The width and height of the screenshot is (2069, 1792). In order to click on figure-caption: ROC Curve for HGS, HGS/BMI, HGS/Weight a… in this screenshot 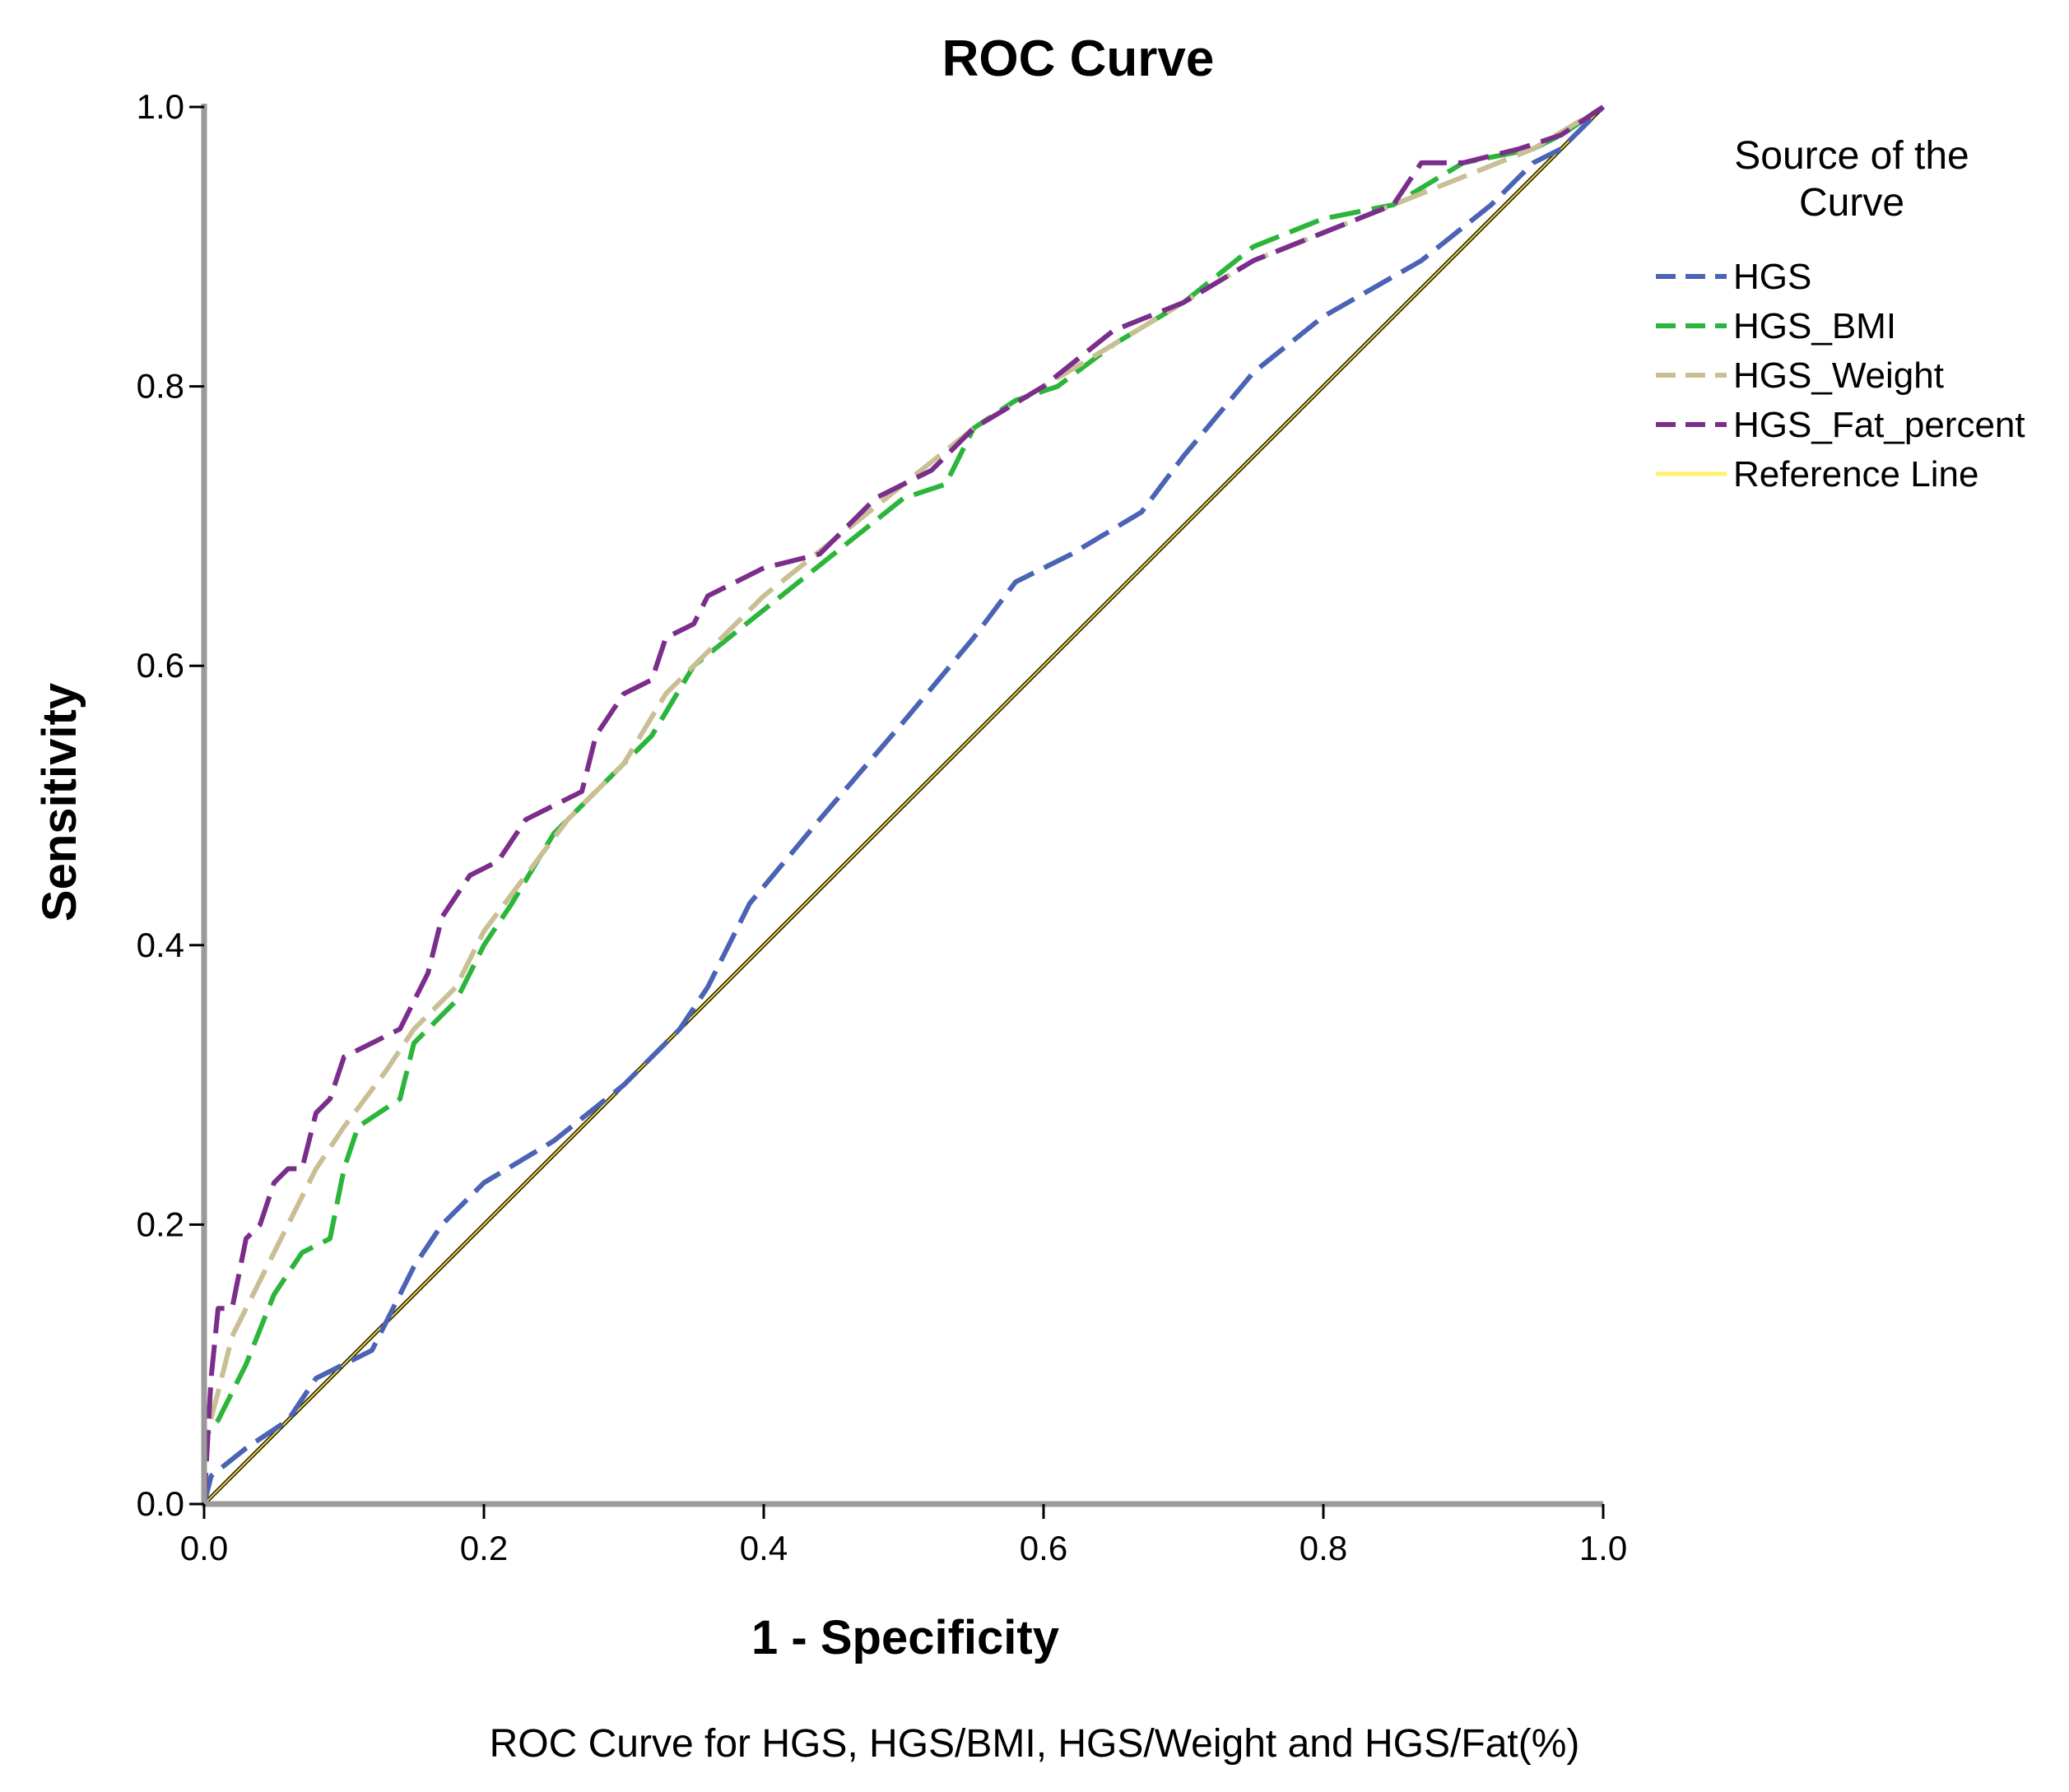, I will do `click(1035, 1744)`.